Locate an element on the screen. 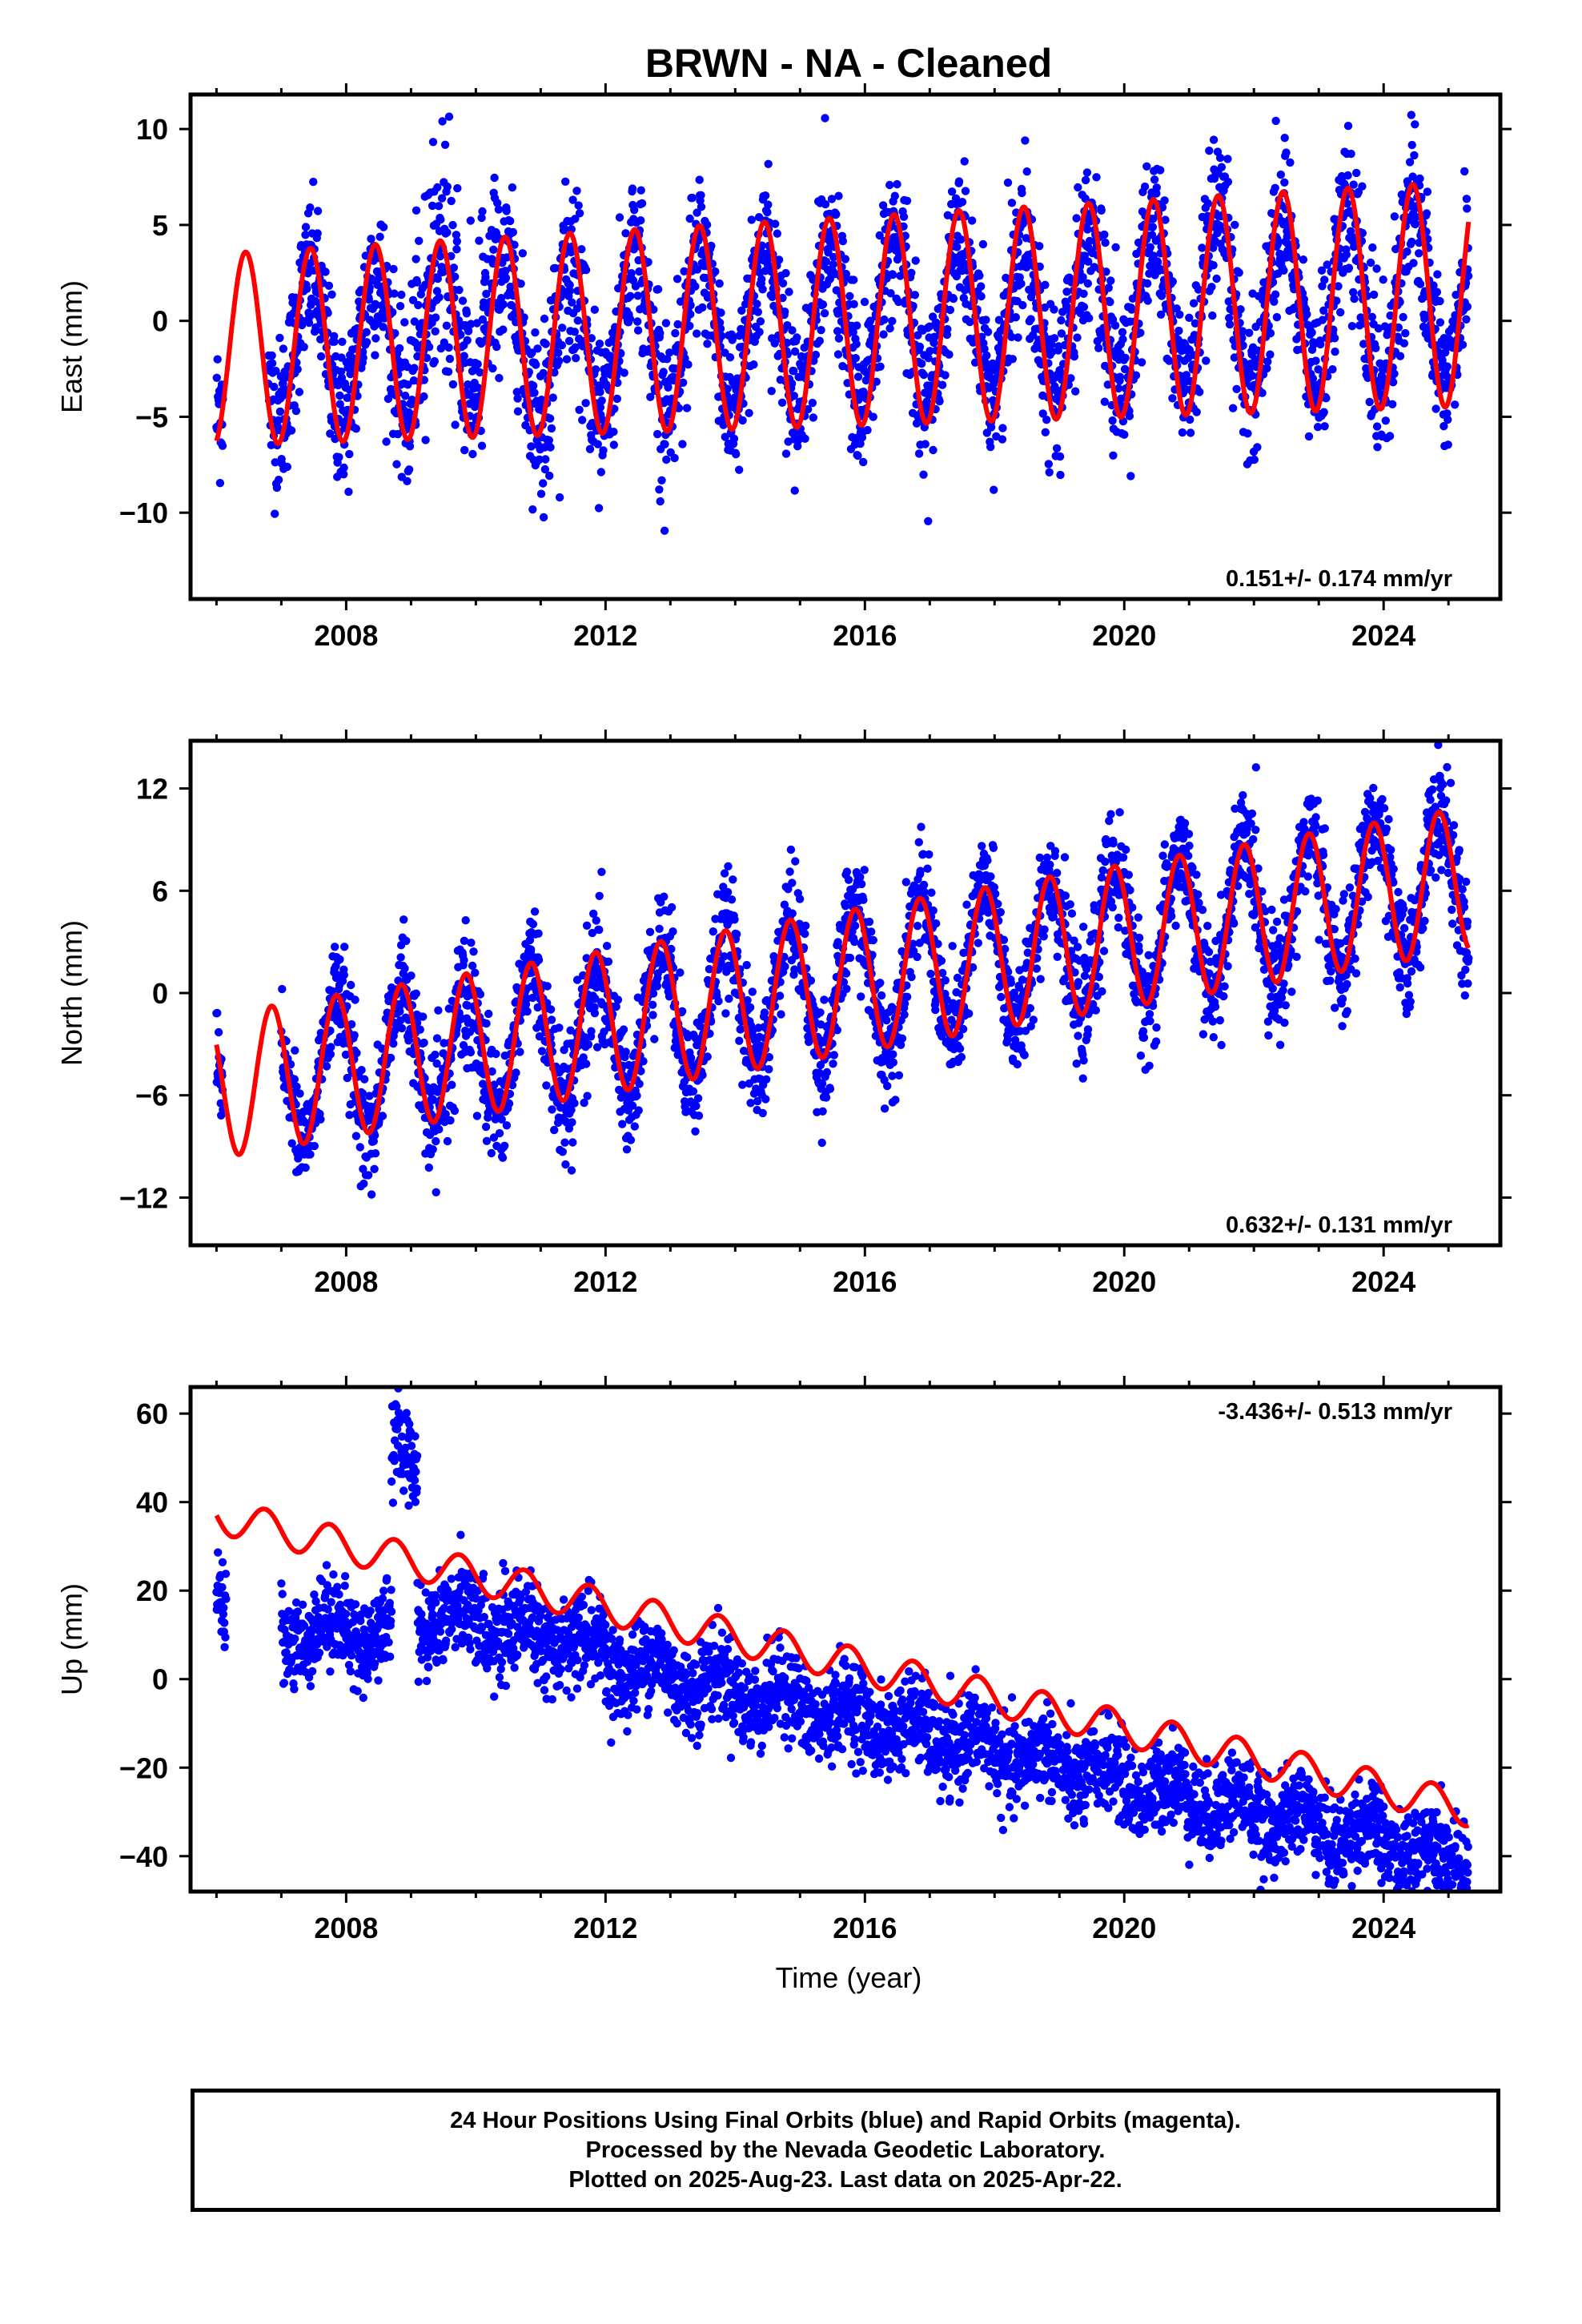 The image size is (1582, 2324). y-tick-label: −10 is located at coordinates (144, 513).